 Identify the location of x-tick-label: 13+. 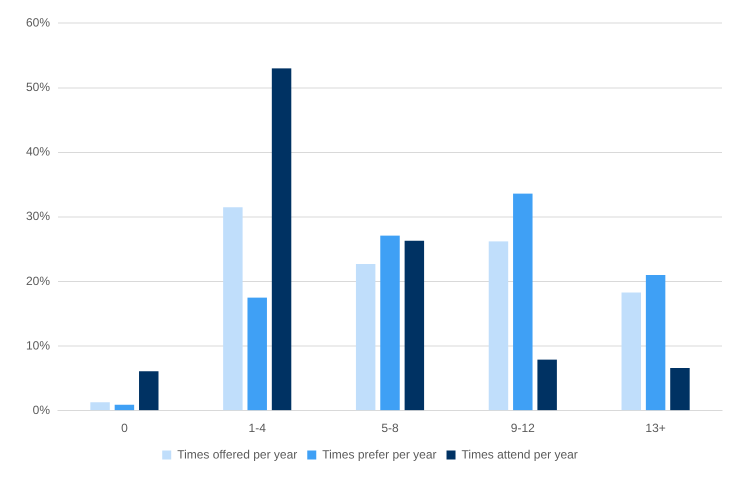
(655, 428).